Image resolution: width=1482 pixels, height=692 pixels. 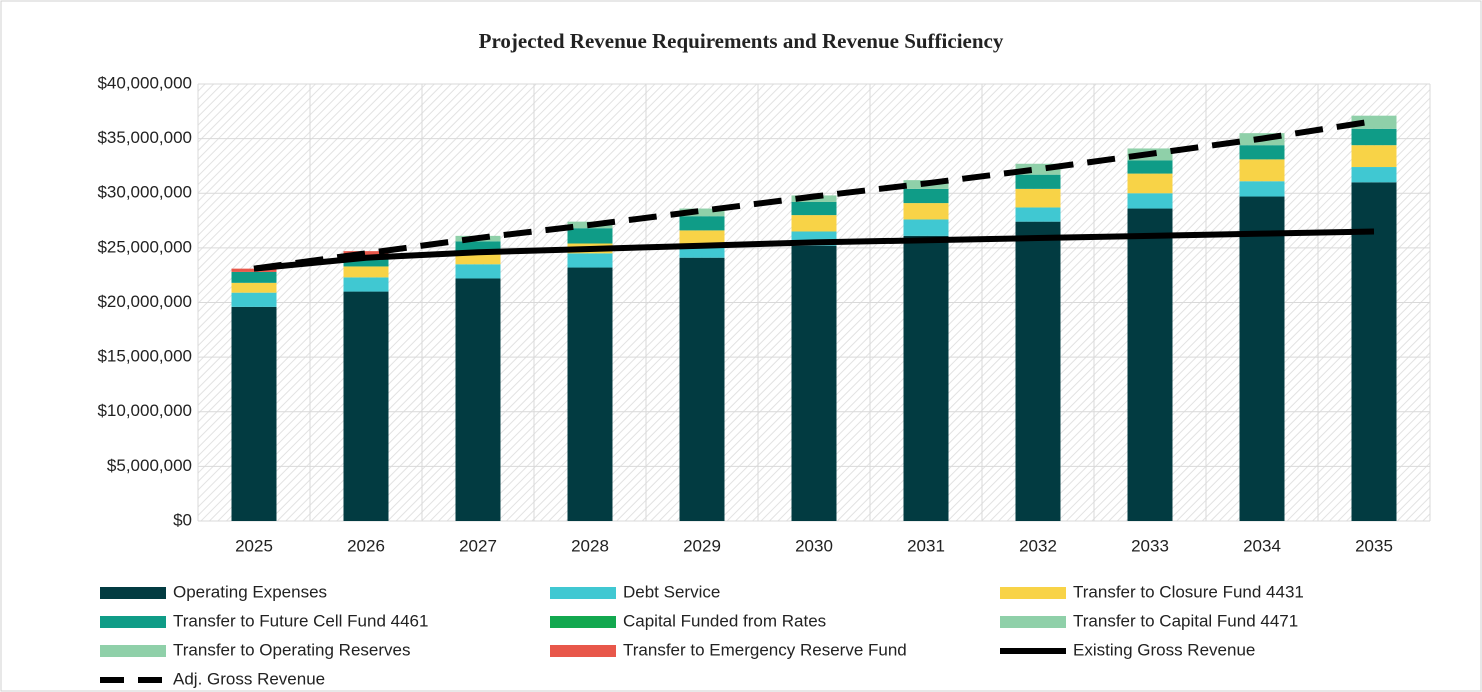 I want to click on legend-label: Adj. Gross Revenue, so click(x=249, y=678).